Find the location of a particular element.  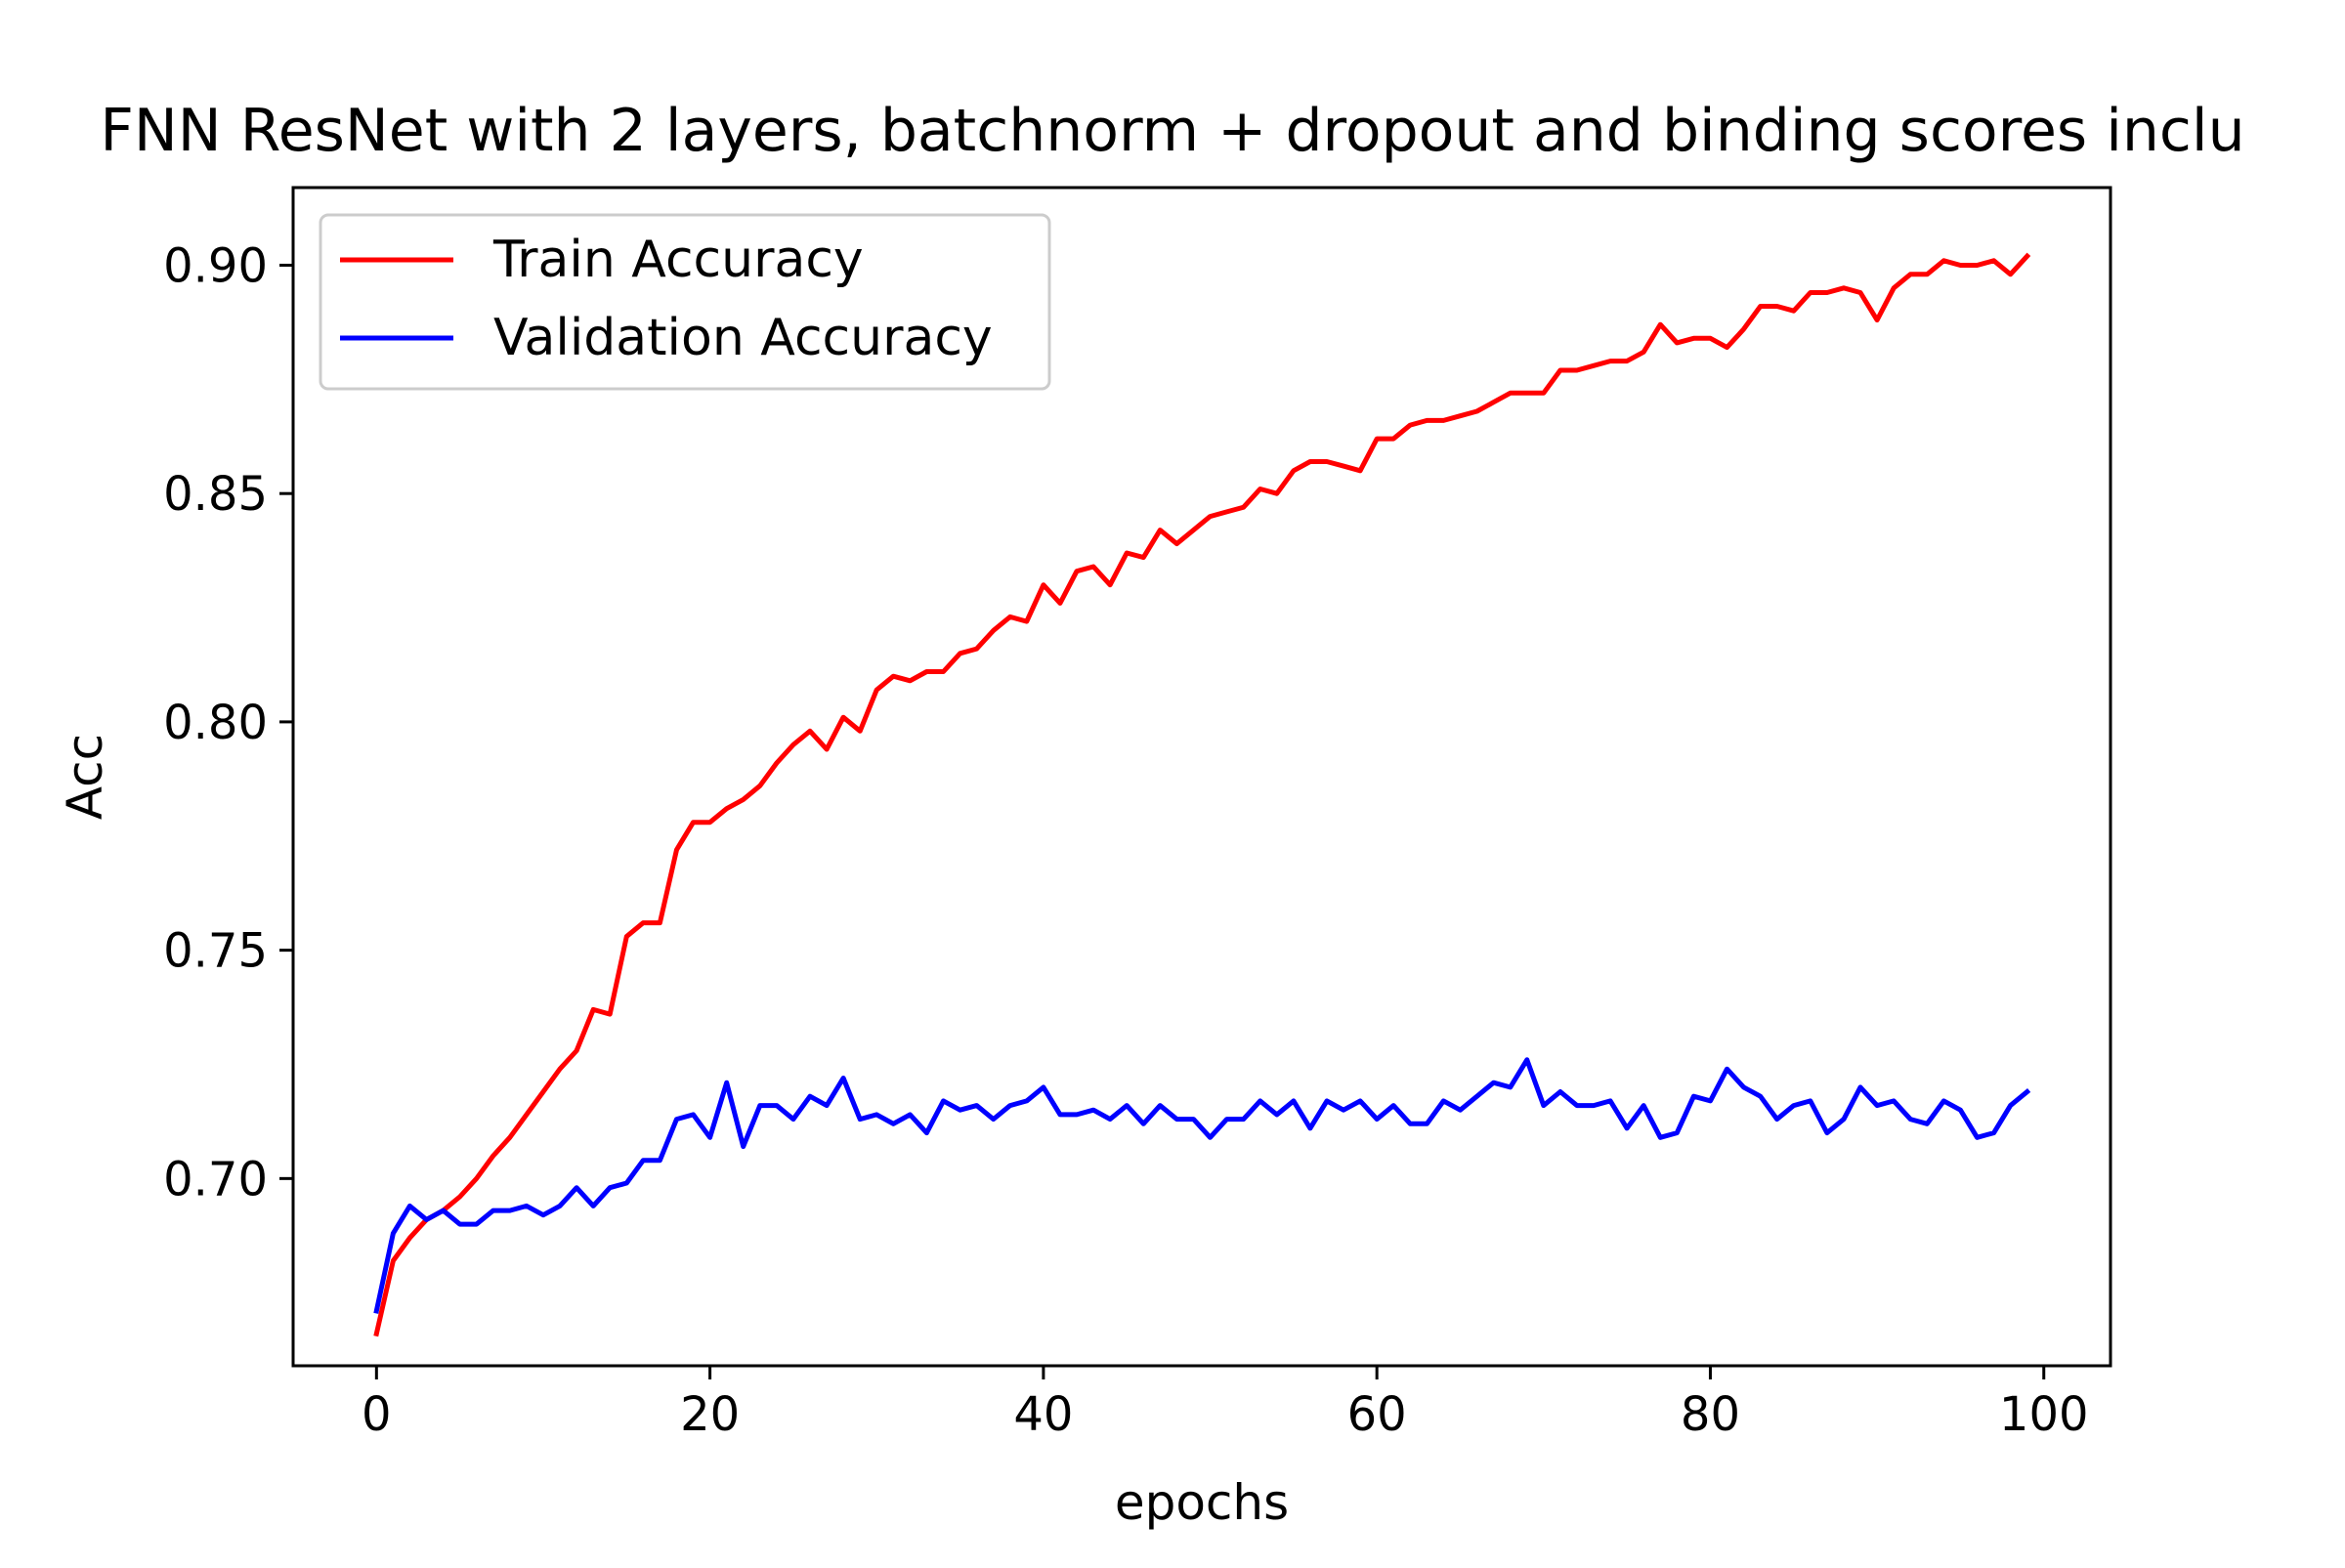

x-axis-label: epochs is located at coordinates (1202, 1502).